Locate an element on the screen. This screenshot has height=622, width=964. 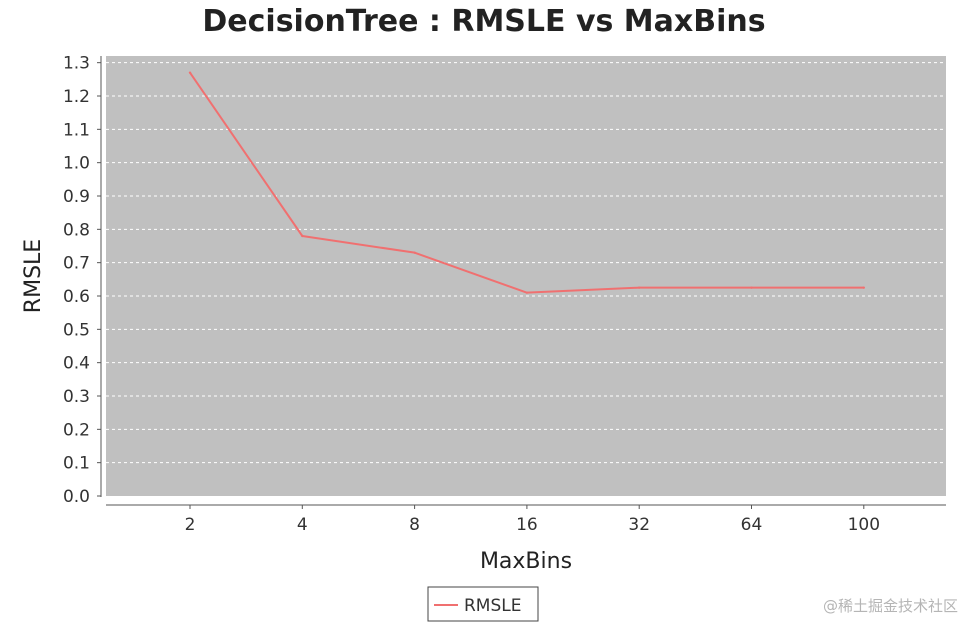
x-tick-label: 2 is located at coordinates (190, 525).